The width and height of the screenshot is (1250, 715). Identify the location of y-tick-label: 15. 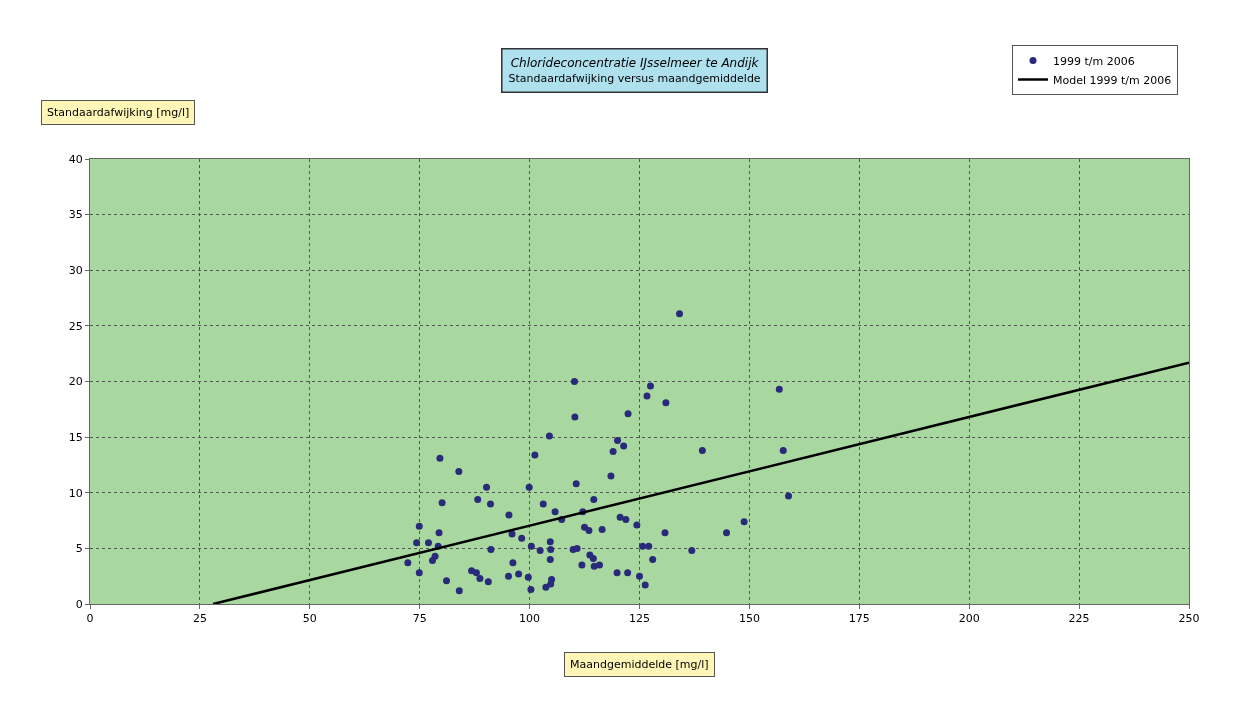
(75, 437).